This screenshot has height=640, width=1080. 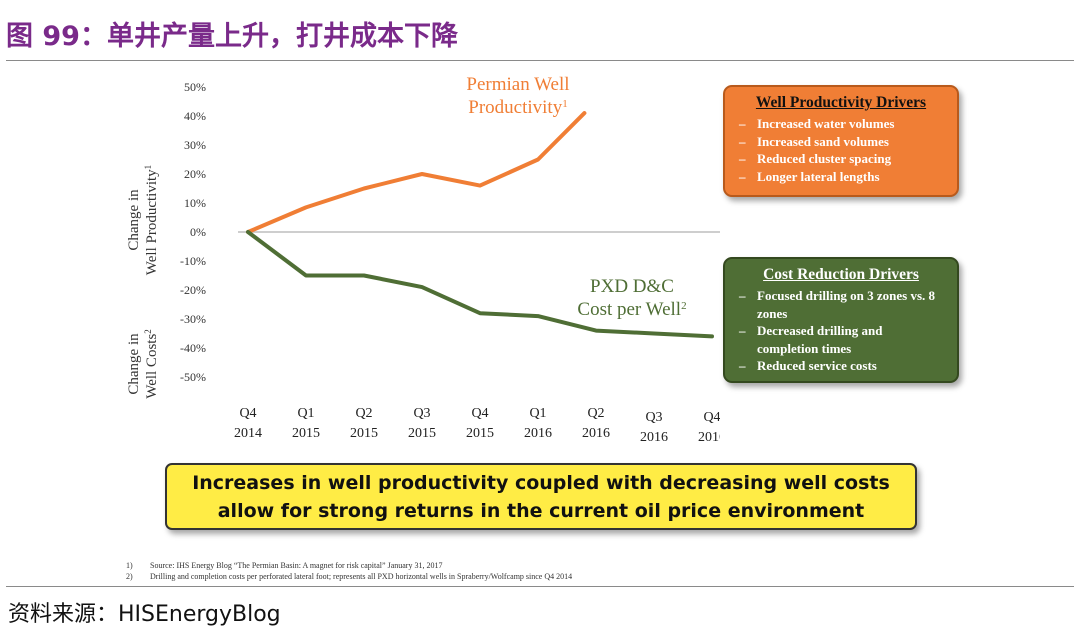 What do you see at coordinates (195, 174) in the screenshot?
I see `y-tick-label: 20%` at bounding box center [195, 174].